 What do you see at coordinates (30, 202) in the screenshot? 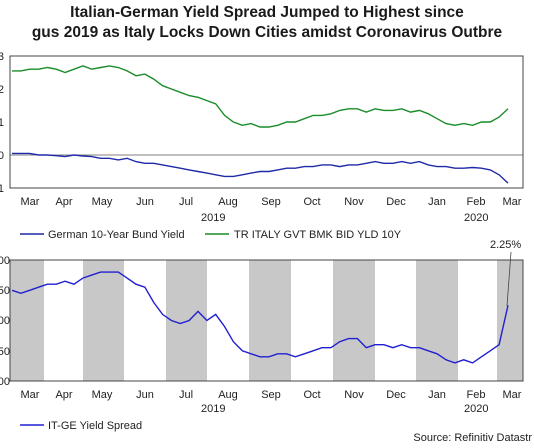
I see `top-month-0: Mar` at bounding box center [30, 202].